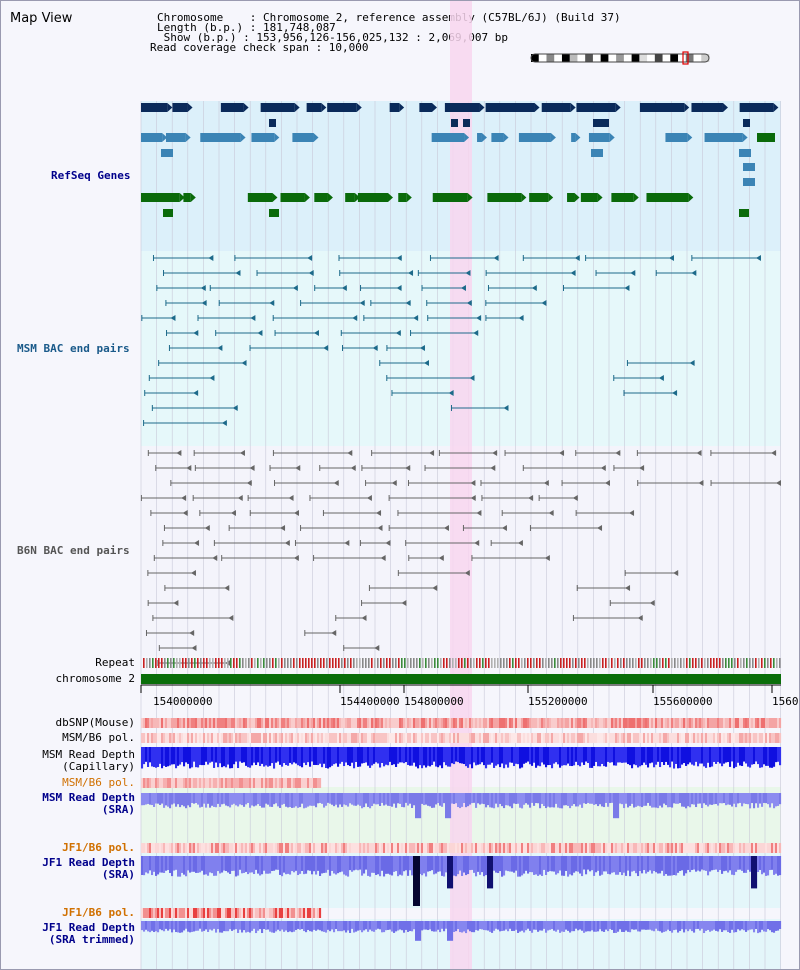 The height and width of the screenshot is (970, 800). What do you see at coordinates (622, 59) in the screenshot?
I see `chromosome-ideogram` at bounding box center [622, 59].